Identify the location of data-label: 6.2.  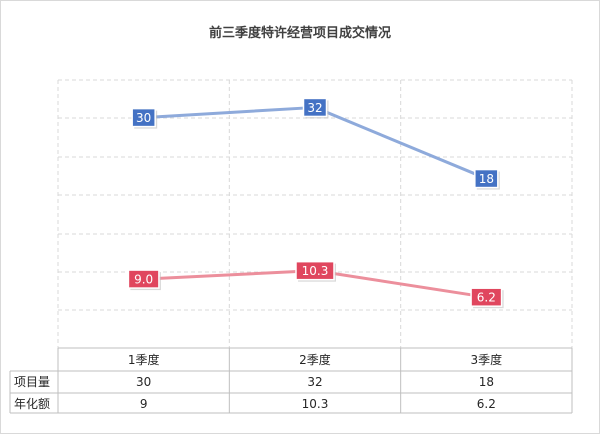
(486, 298).